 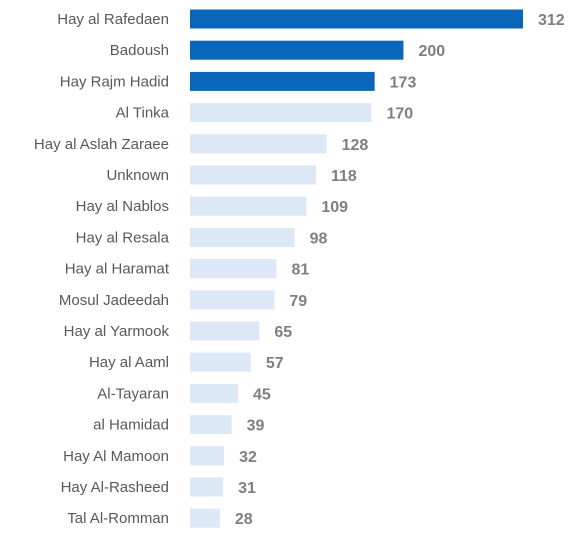 I want to click on value-label: 98, so click(x=319, y=238).